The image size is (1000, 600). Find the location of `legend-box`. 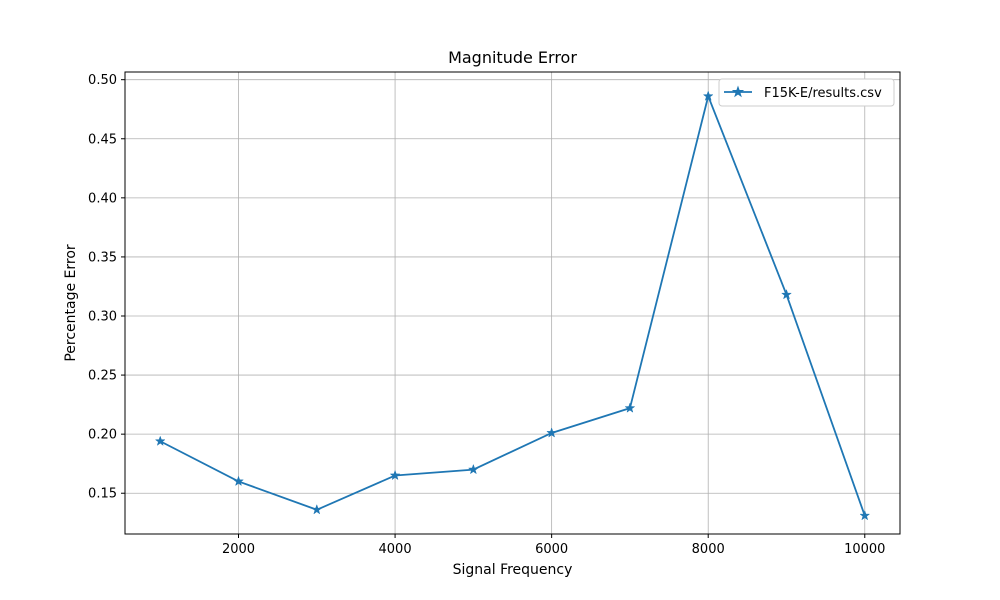

legend-box is located at coordinates (806, 92).